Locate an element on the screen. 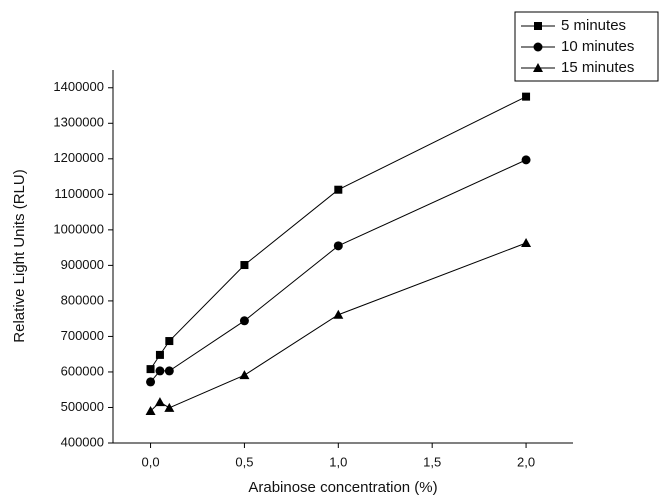 The image size is (660, 498). x-tick-label: 0,5 is located at coordinates (244, 461).